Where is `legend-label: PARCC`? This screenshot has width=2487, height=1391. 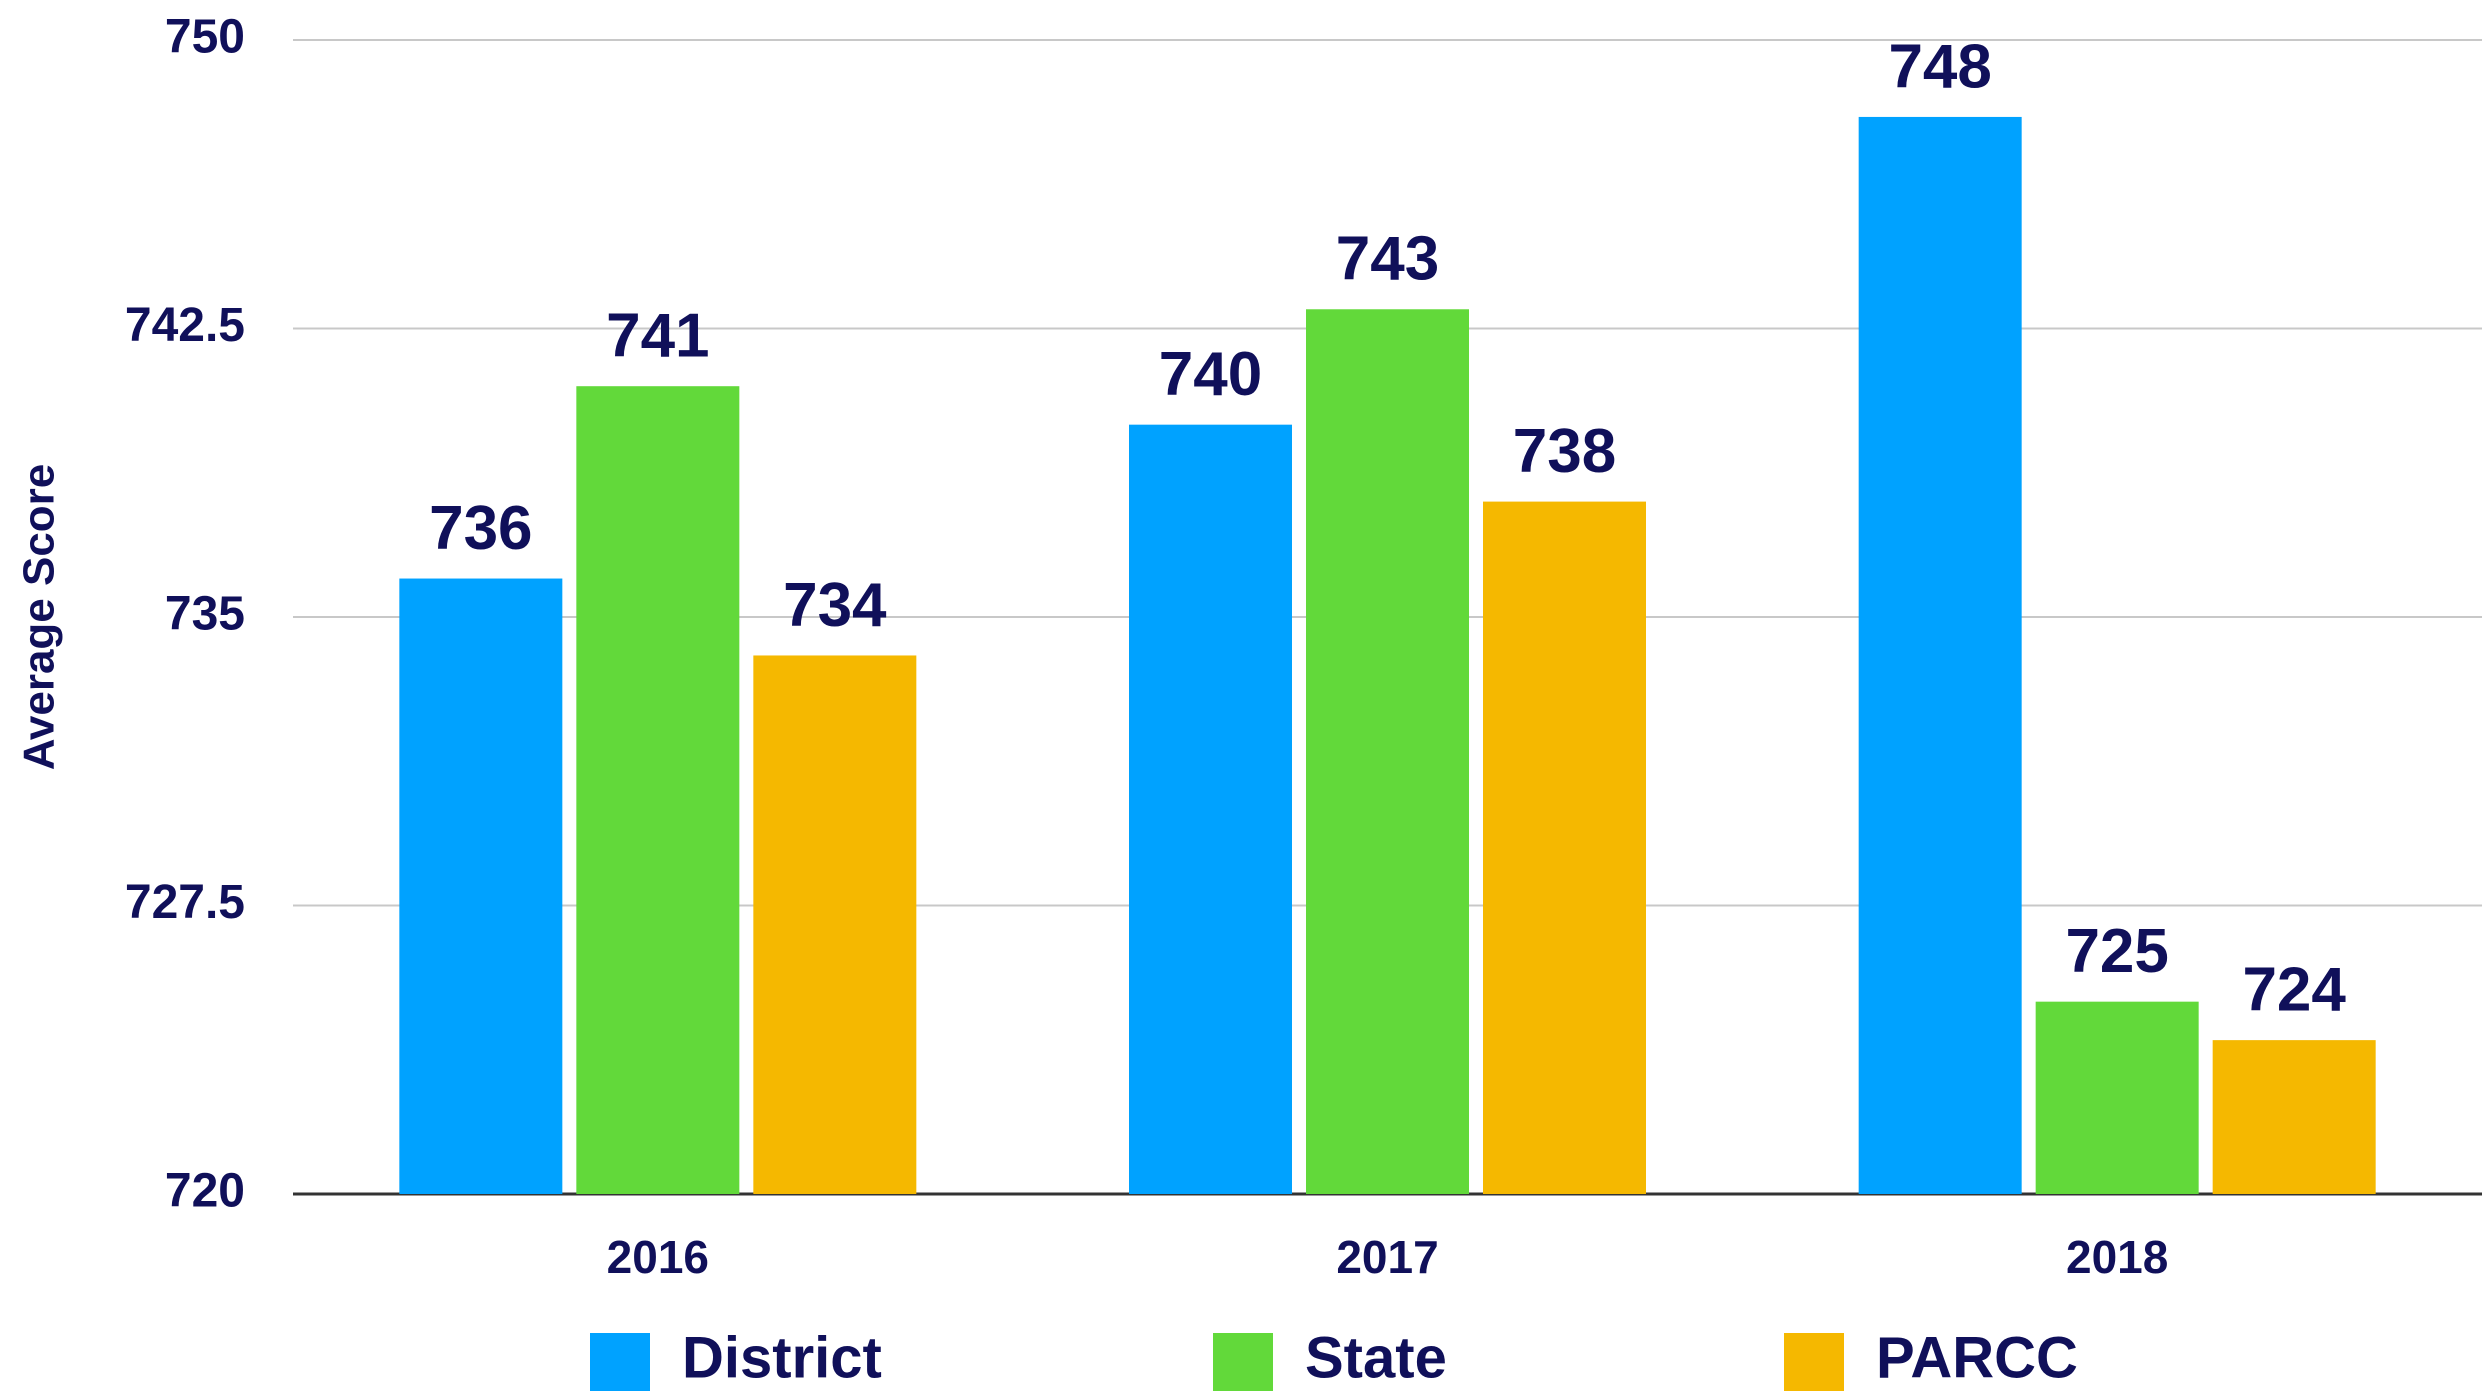 legend-label: PARCC is located at coordinates (1977, 1357).